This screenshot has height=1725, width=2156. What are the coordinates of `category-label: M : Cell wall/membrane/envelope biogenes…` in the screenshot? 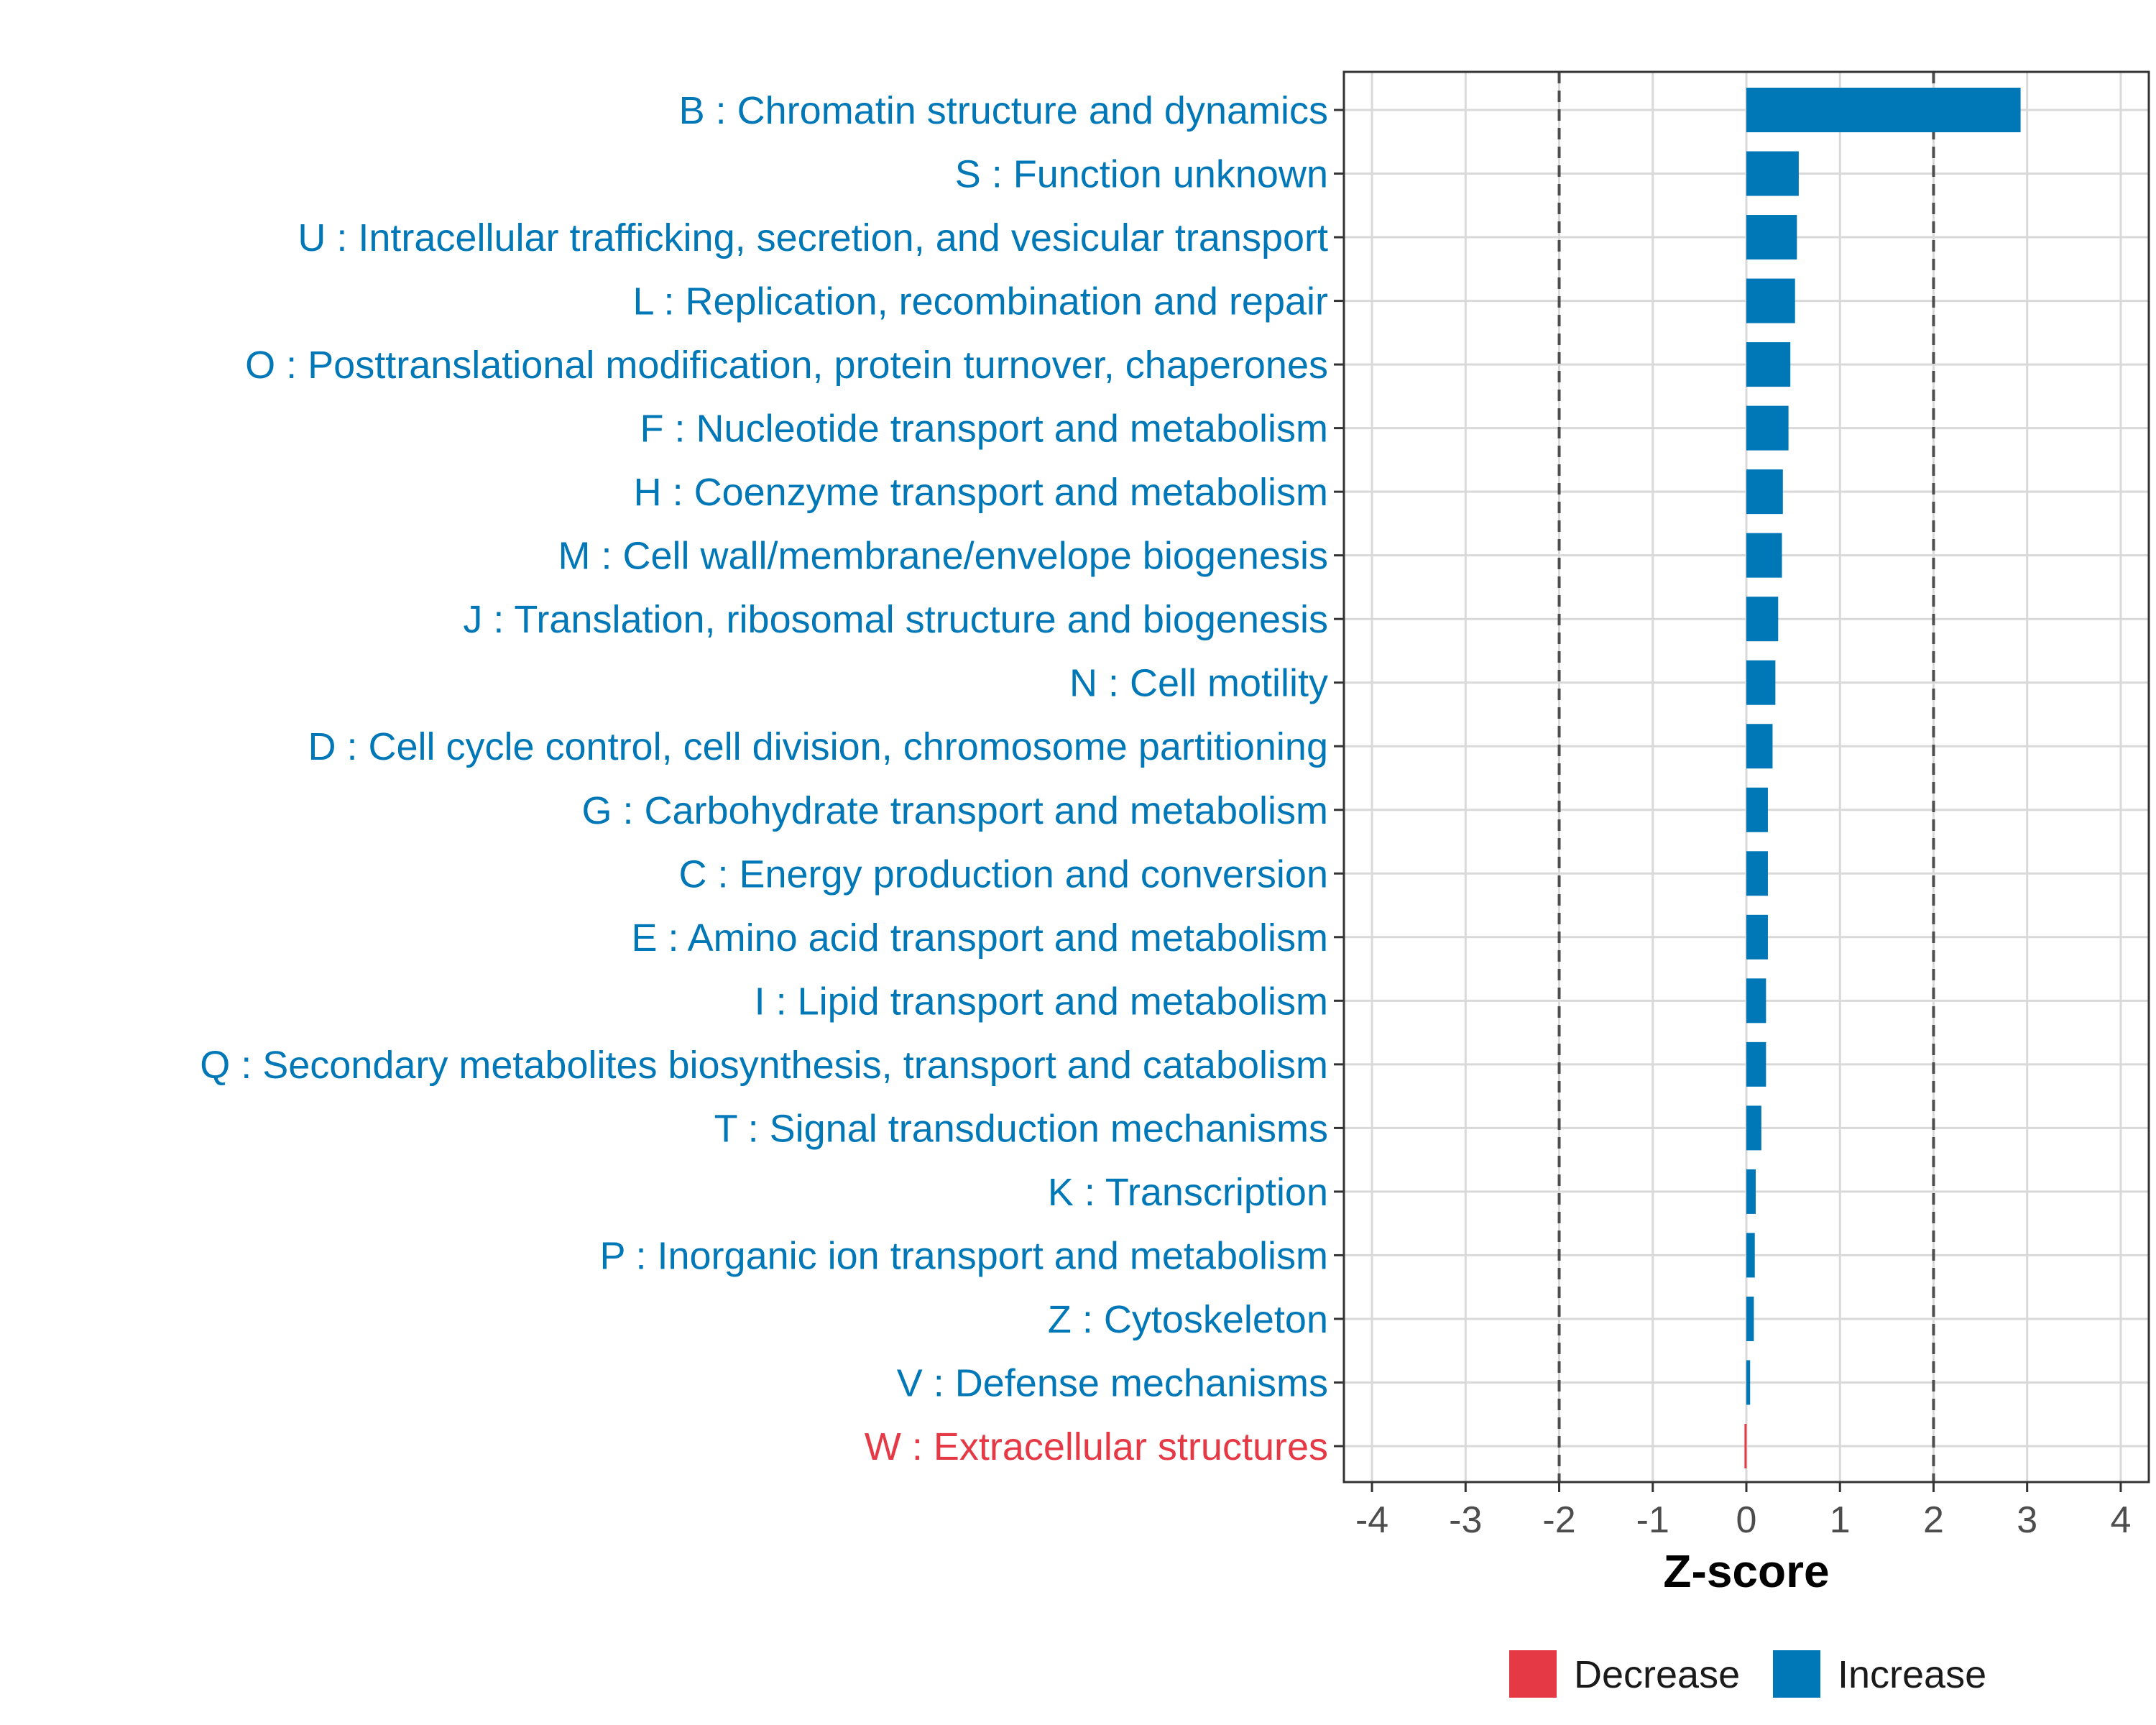 It's located at (943, 556).